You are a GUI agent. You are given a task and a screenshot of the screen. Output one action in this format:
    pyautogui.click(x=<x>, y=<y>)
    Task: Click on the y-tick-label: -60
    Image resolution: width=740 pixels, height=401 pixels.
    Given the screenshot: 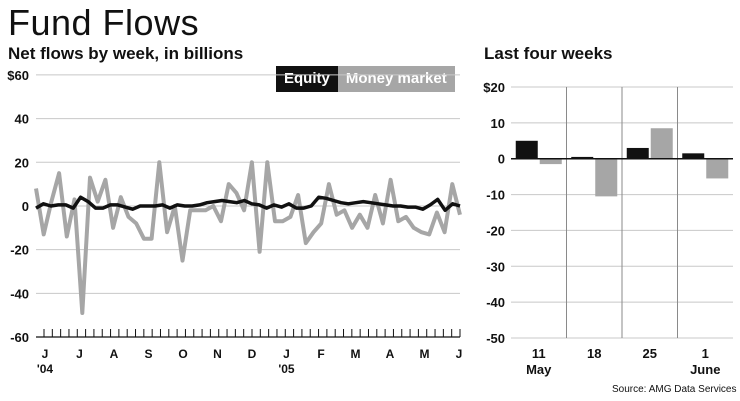 What is the action you would take?
    pyautogui.click(x=19, y=337)
    